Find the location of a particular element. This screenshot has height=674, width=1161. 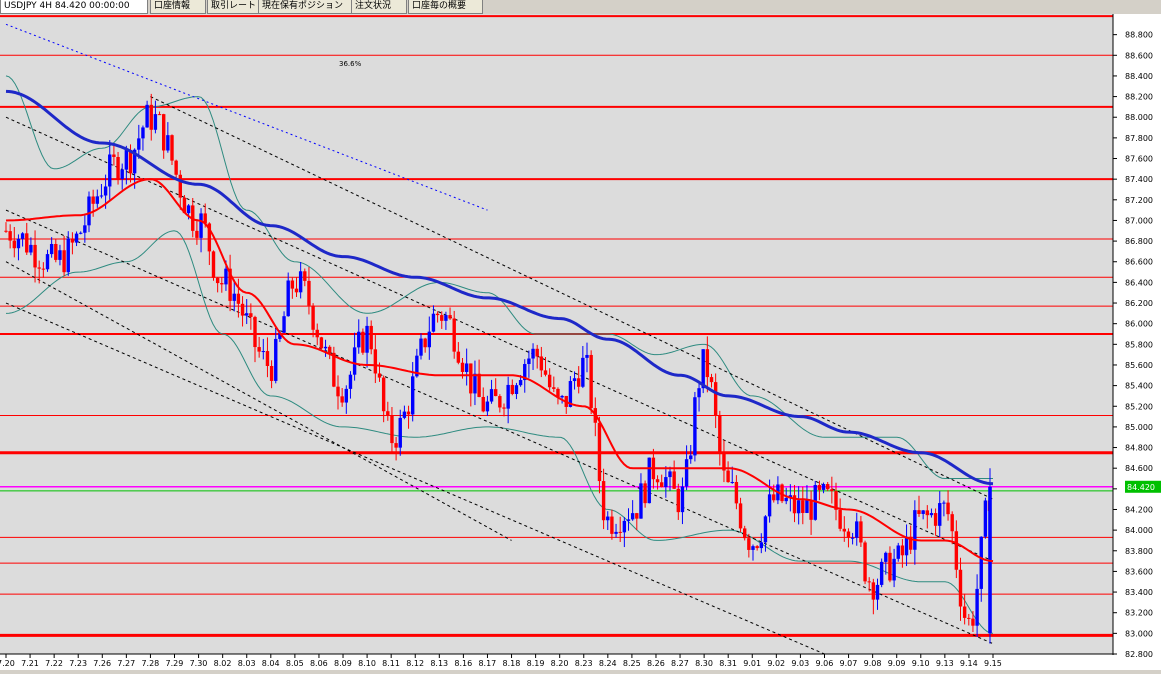

y-tick-label: 86.800 is located at coordinates (1139, 241).